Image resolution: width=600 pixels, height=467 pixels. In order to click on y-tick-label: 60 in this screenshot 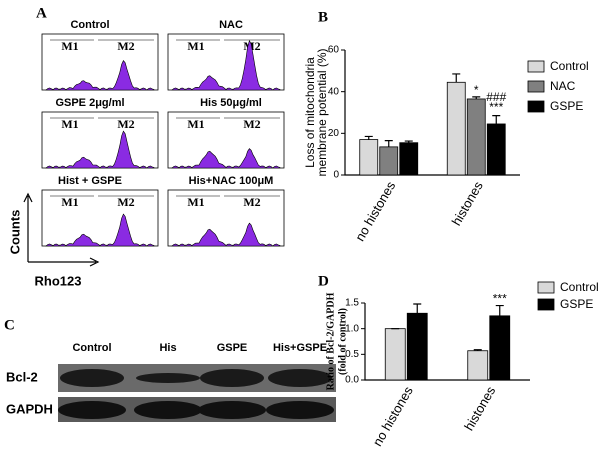, I will do `click(334, 50)`.